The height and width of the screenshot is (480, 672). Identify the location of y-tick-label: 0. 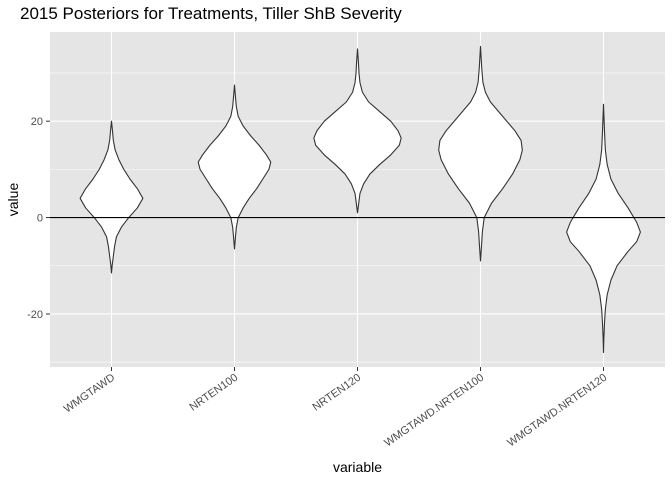
(40, 219).